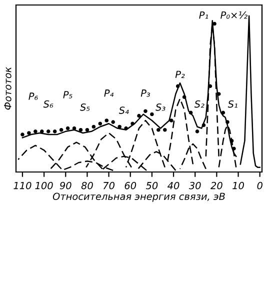 This screenshot has height=294, width=272. I want to click on annotation: P₅, so click(67, 94).